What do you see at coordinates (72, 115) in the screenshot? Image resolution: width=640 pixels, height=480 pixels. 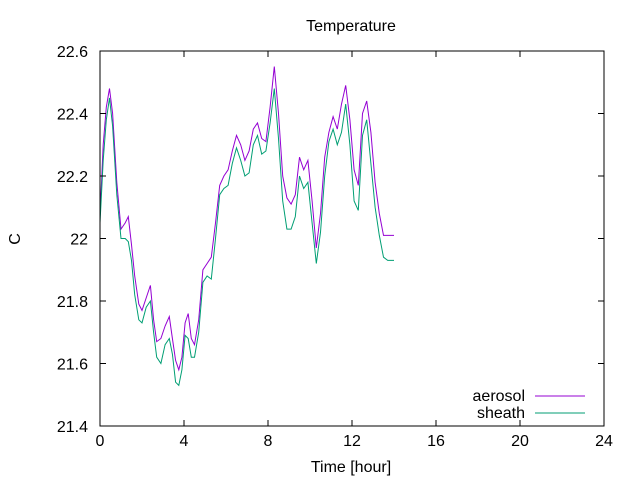 I see `y-tick-label: 22.4` at bounding box center [72, 115].